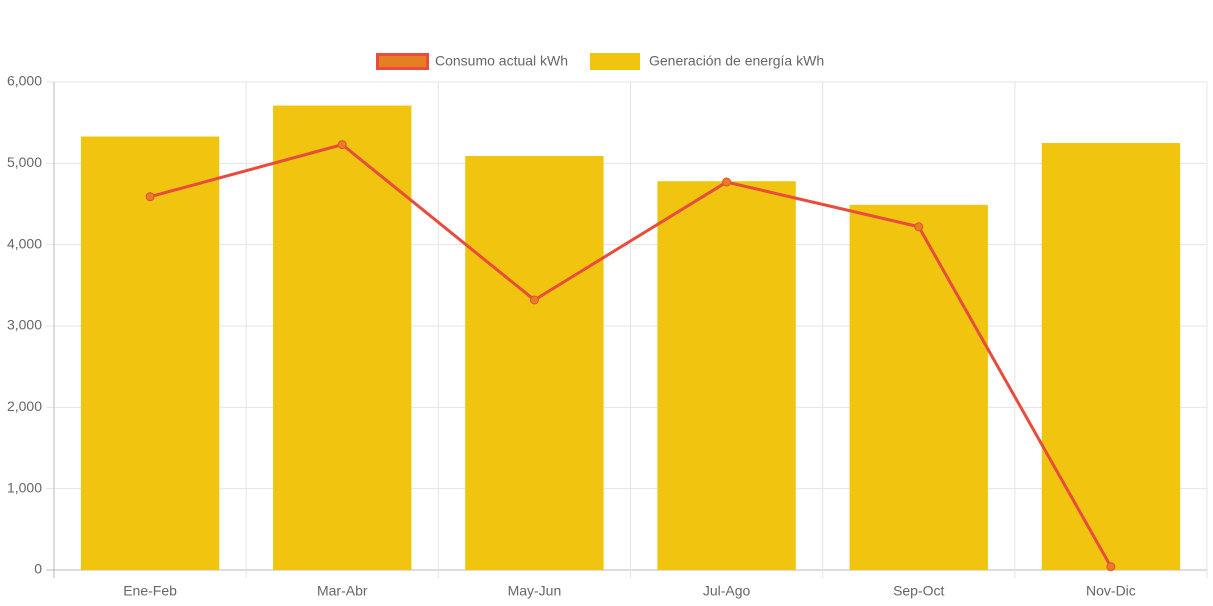  Describe the element at coordinates (24, 162) in the screenshot. I see `y-tick-label: 5,000` at that location.